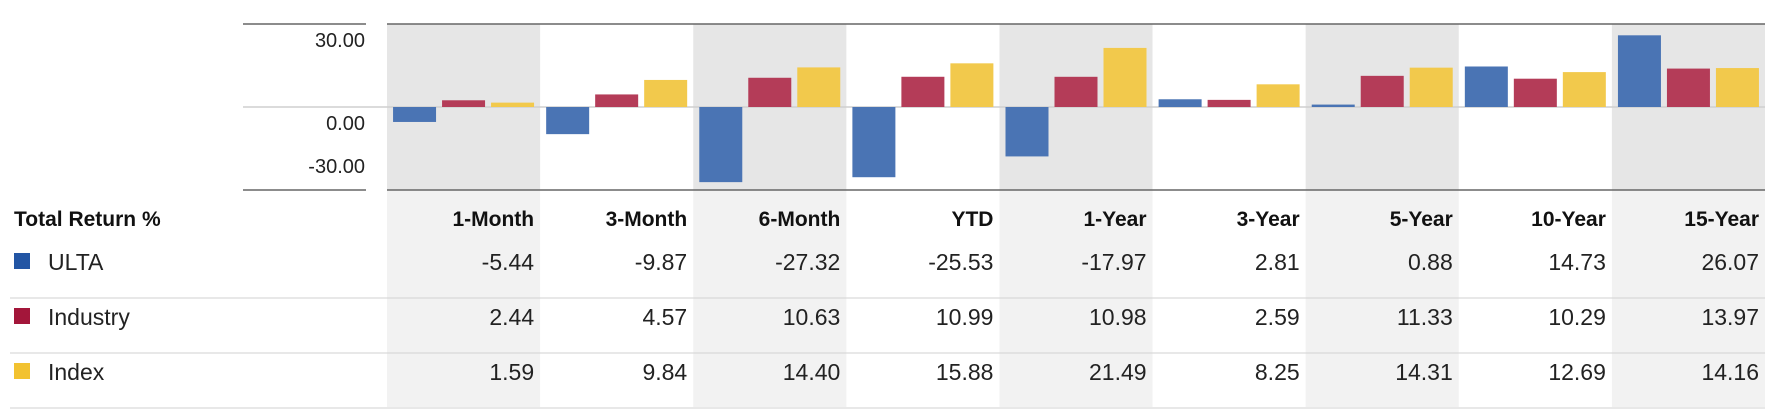 This screenshot has height=418, width=1776. What do you see at coordinates (965, 317) in the screenshot?
I see `table-cell: 10.99` at bounding box center [965, 317].